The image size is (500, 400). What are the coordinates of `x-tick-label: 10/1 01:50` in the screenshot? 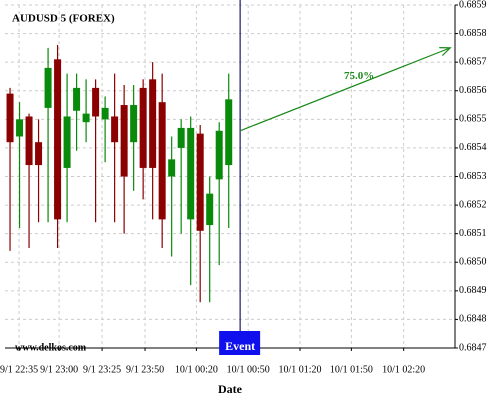 It's located at (351, 369).